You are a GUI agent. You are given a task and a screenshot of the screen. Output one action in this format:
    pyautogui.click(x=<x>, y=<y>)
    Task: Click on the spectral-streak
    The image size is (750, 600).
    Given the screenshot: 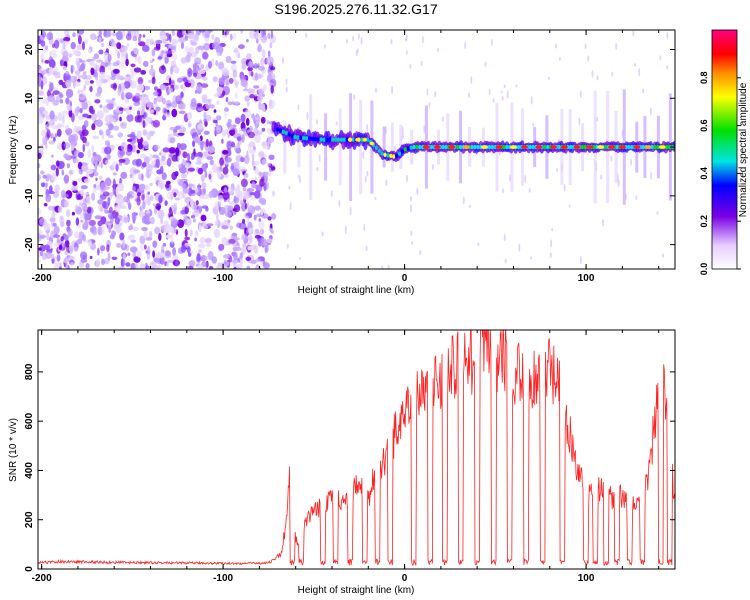 What is the action you would take?
    pyautogui.click(x=392, y=147)
    